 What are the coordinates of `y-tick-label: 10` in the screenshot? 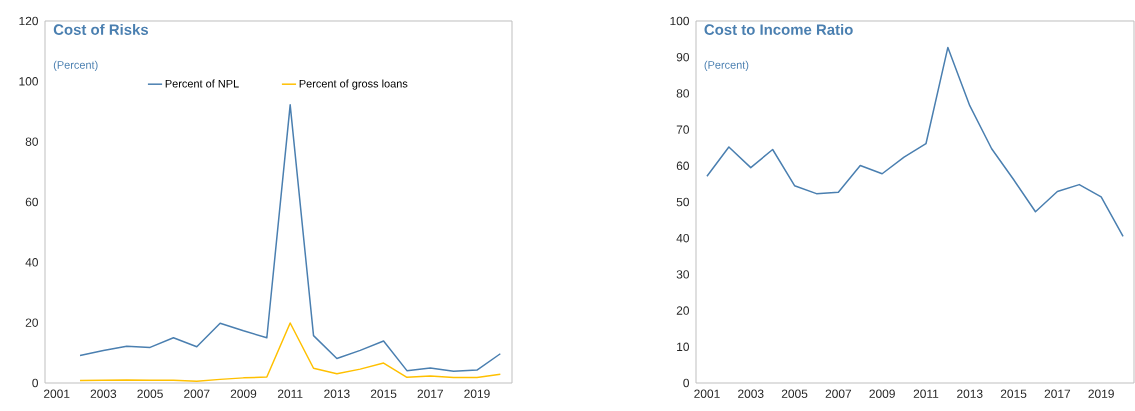 It's located at (683, 347).